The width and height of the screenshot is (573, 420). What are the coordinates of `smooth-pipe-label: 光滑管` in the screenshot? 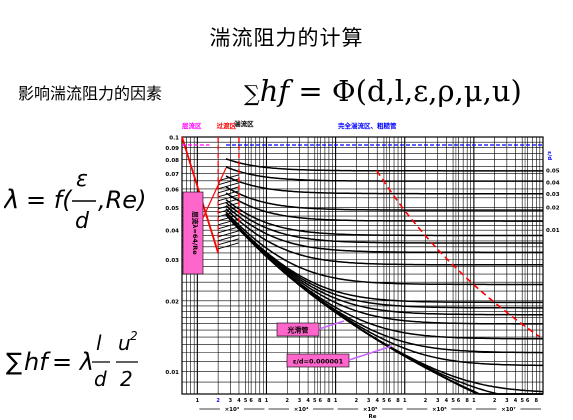 It's located at (298, 330).